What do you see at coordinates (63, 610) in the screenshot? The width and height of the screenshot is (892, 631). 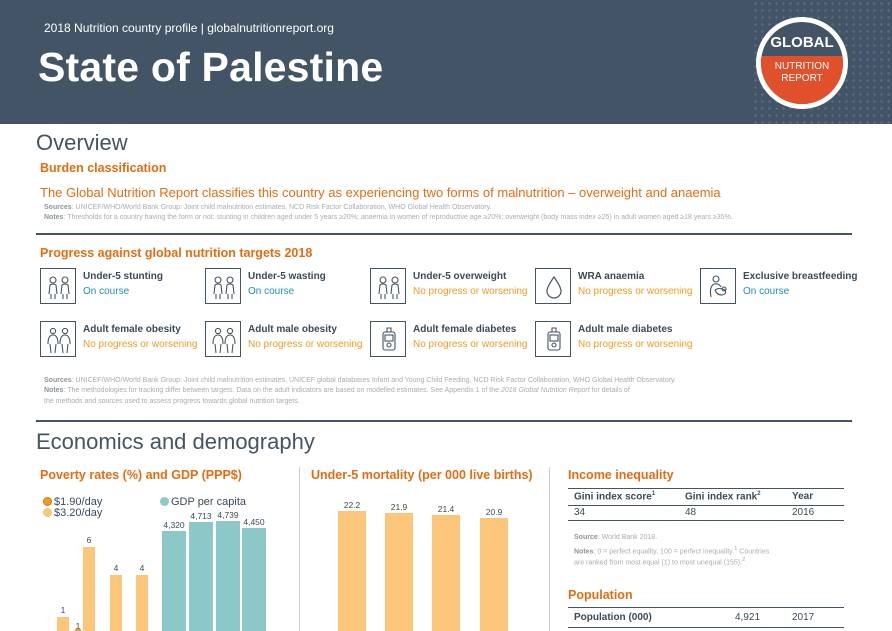 I see `poverty-320-label: 1` at bounding box center [63, 610].